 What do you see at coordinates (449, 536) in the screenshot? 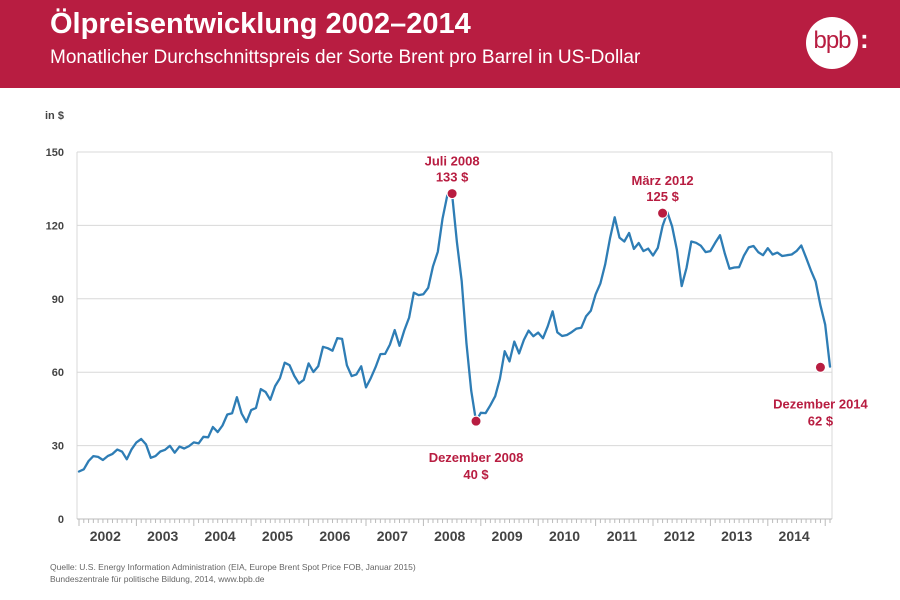
I see `x-tick-label: 2008` at bounding box center [449, 536].